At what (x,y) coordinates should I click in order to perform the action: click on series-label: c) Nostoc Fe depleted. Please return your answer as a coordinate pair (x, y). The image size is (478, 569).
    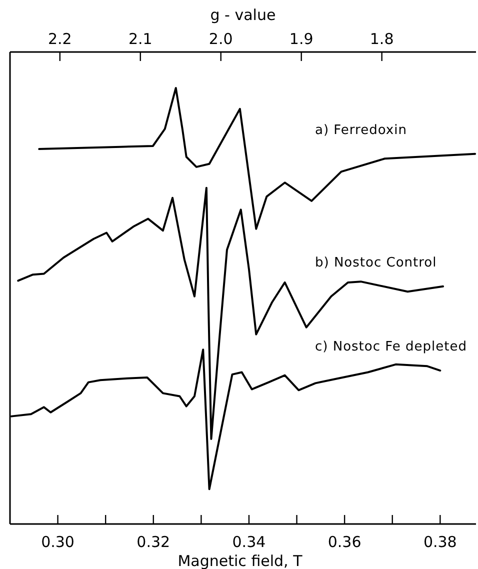
    Looking at the image, I should click on (391, 347).